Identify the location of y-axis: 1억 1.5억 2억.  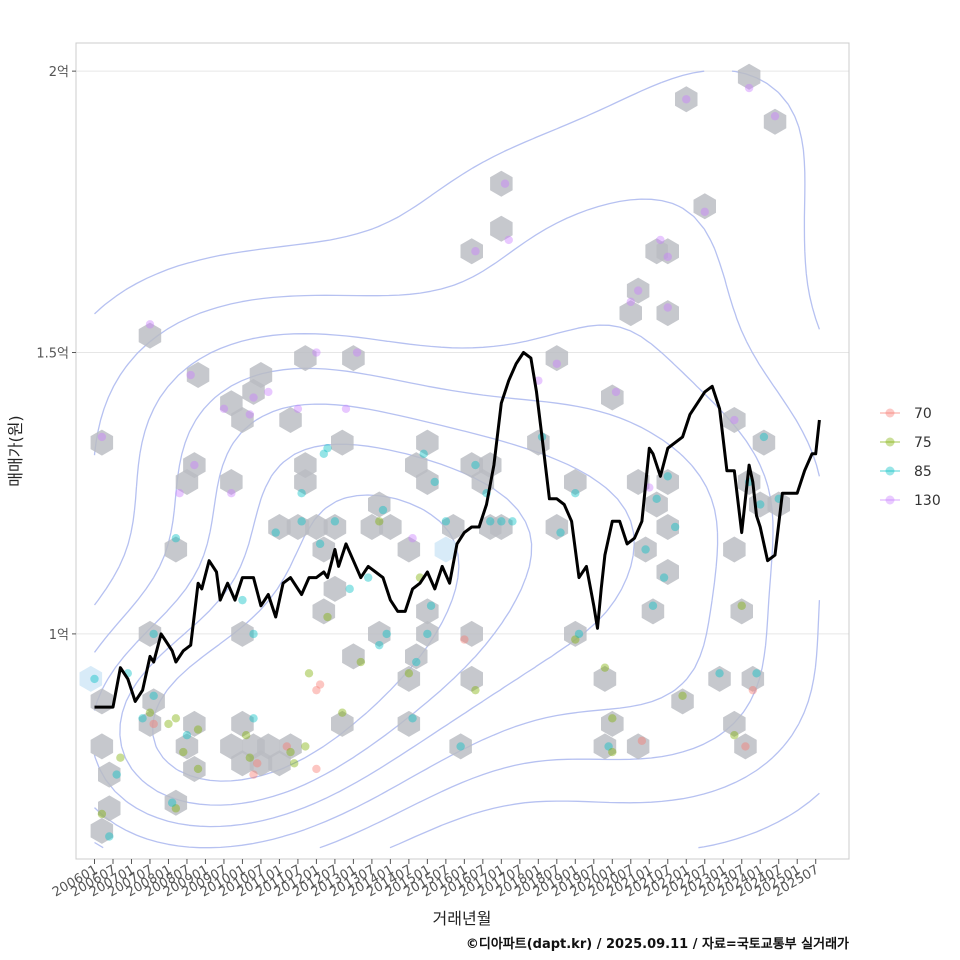
(56, 354).